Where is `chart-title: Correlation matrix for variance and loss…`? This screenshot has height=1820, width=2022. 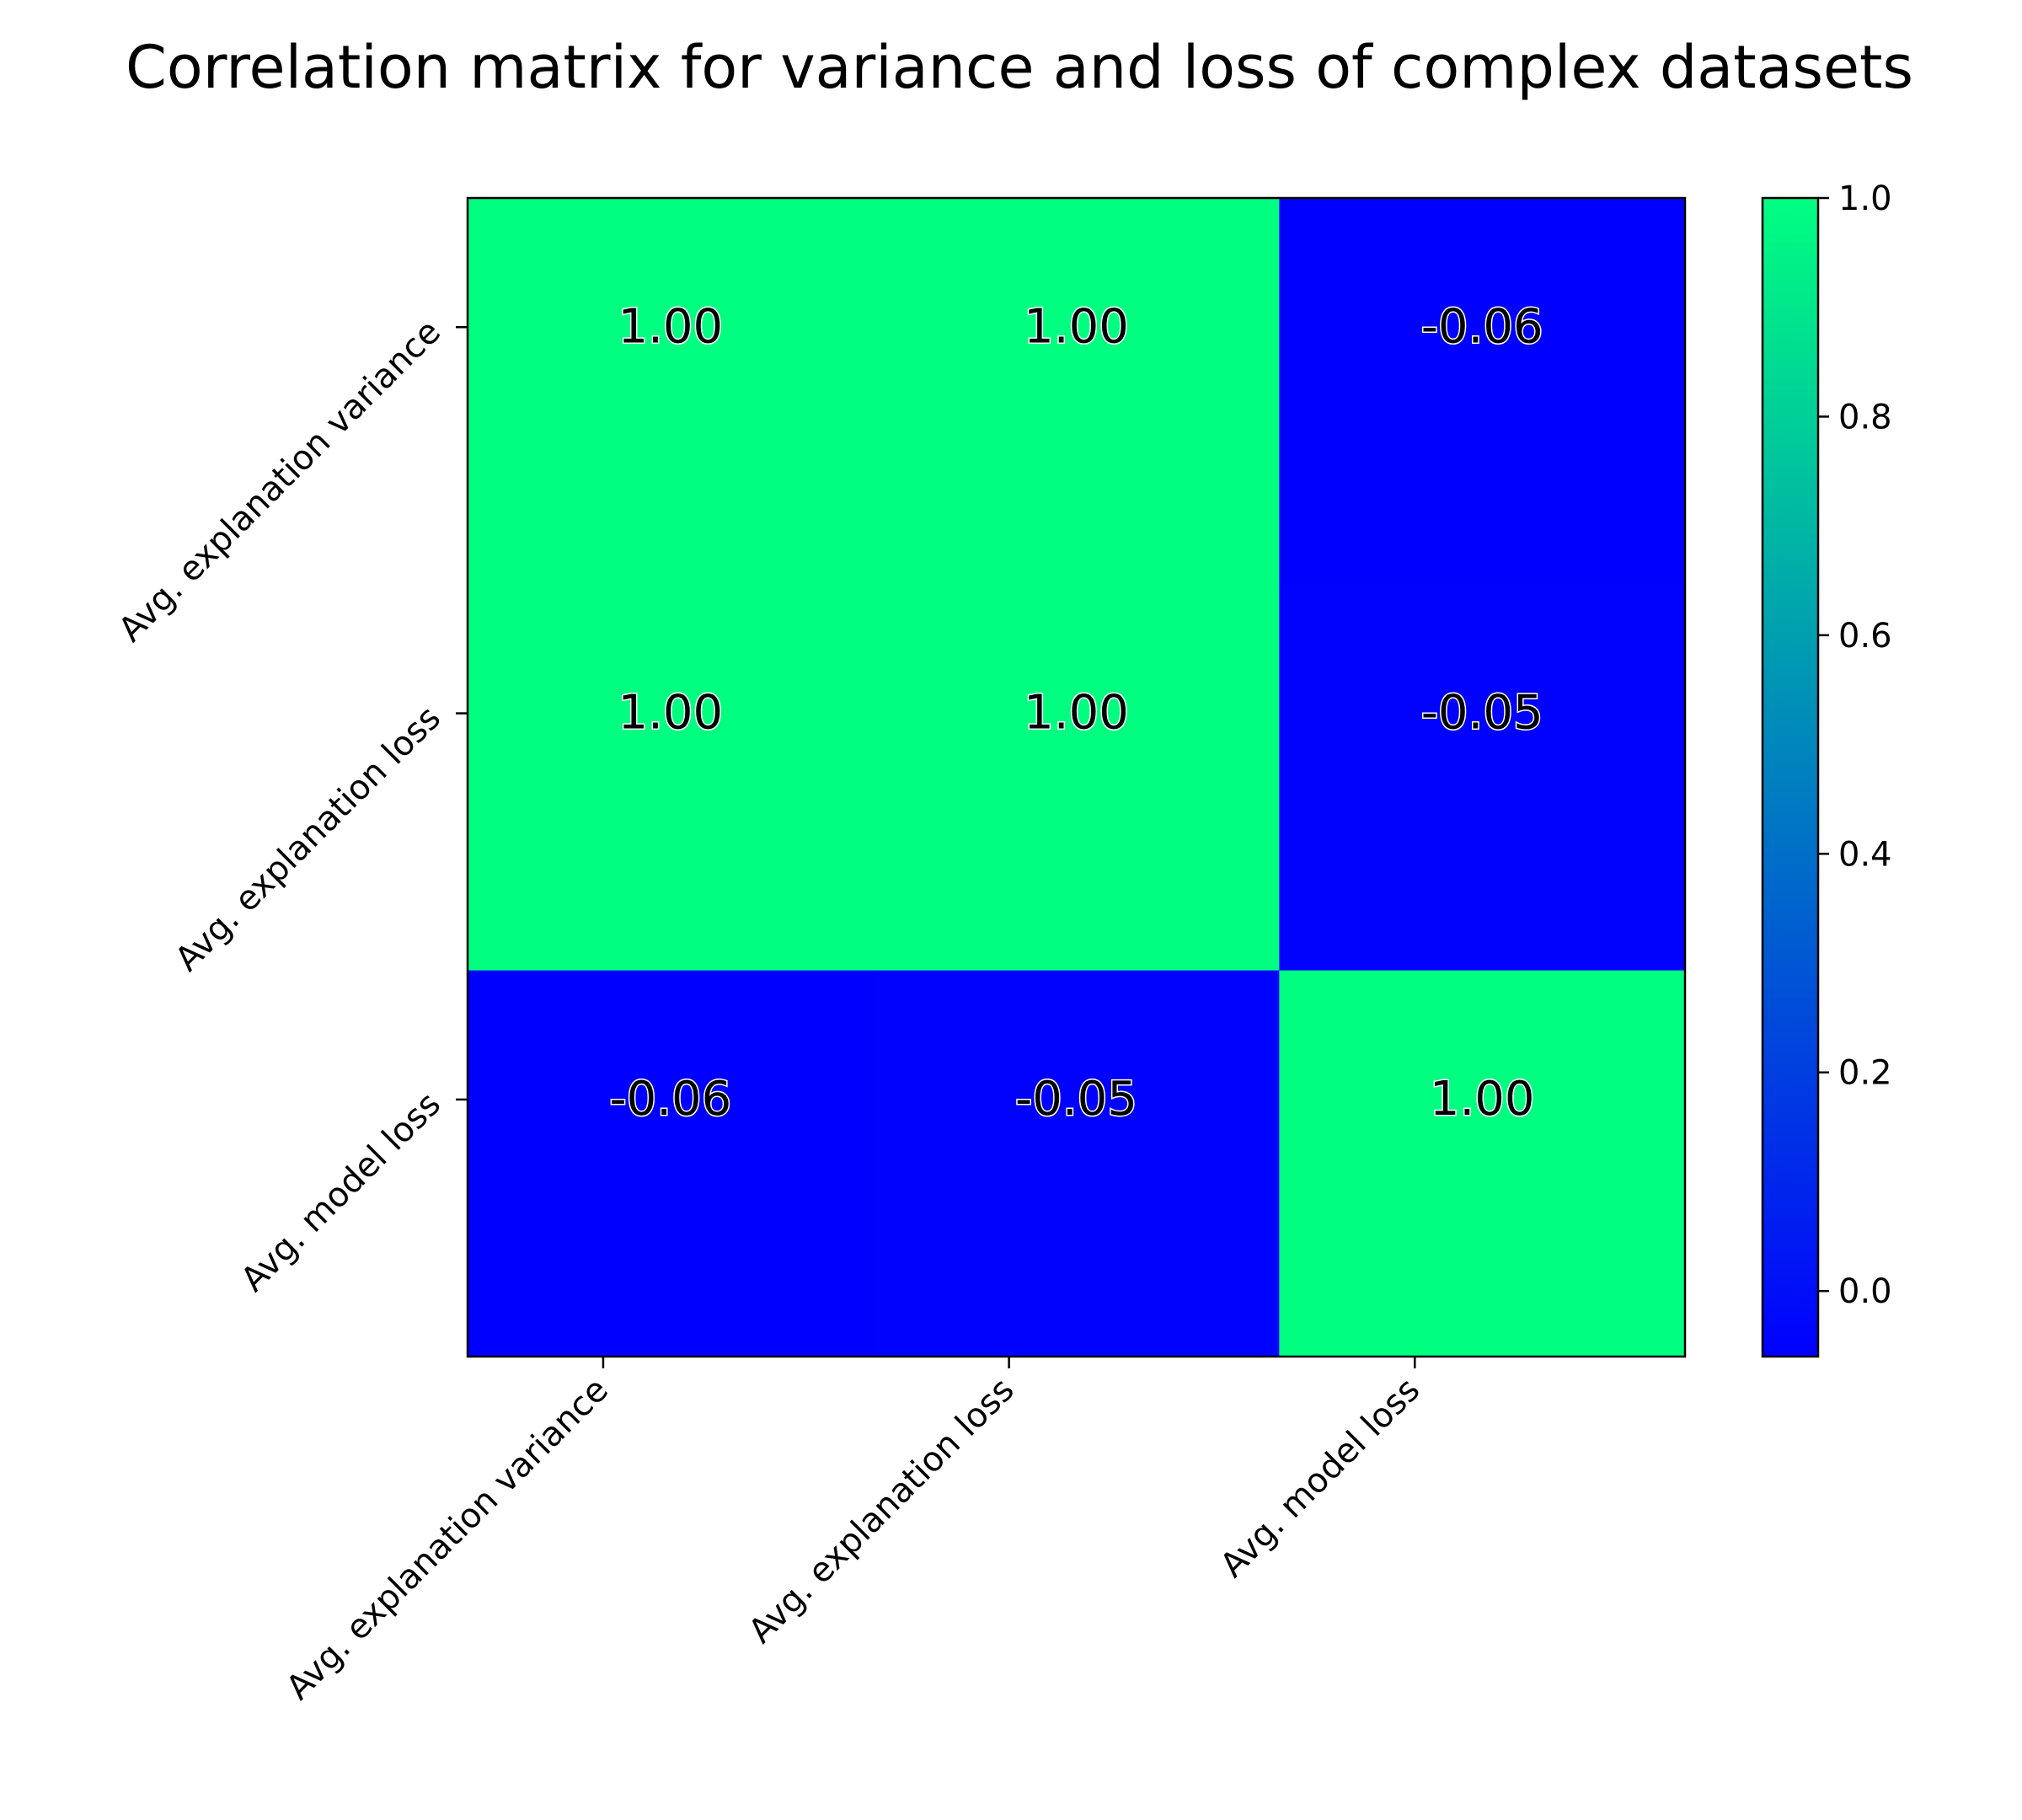 chart-title: Correlation matrix for variance and loss… is located at coordinates (1019, 67).